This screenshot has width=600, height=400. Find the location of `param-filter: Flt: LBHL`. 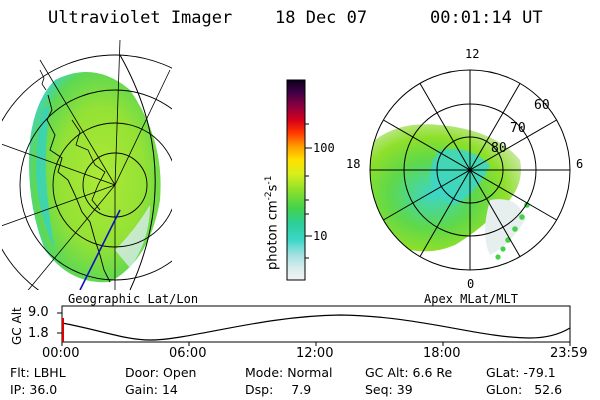

param-filter: Flt: LBHL is located at coordinates (38, 372).